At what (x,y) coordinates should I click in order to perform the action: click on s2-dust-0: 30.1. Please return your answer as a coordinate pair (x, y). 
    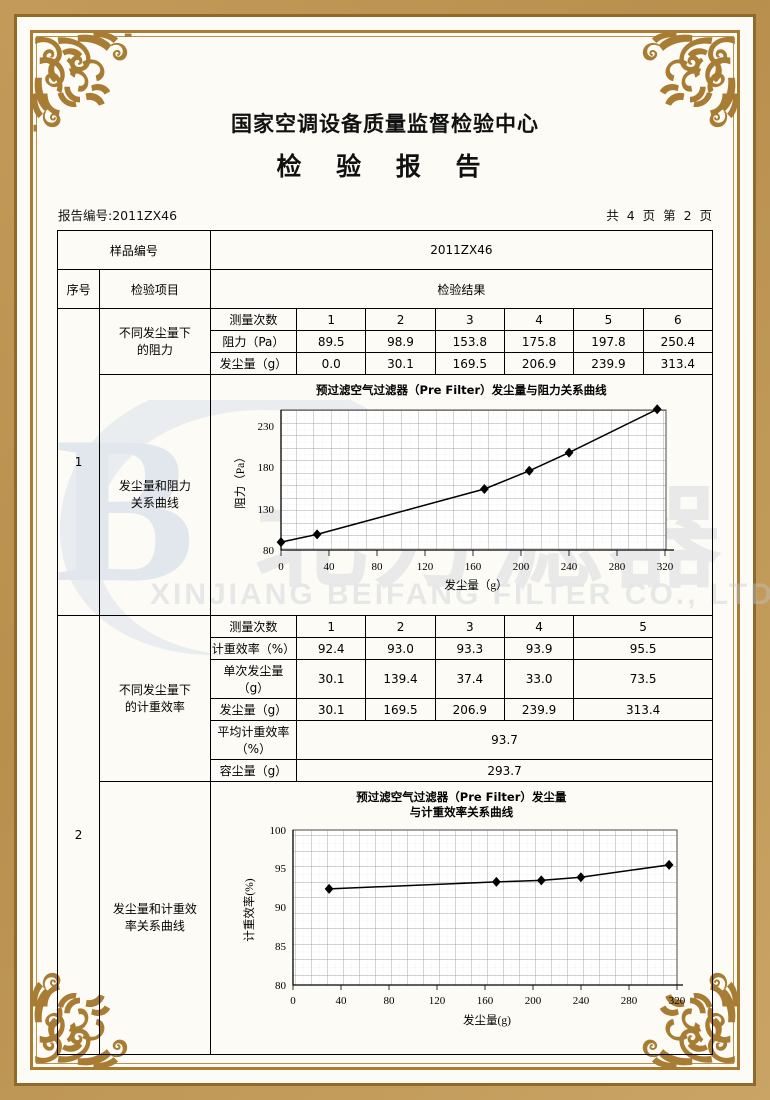
    Looking at the image, I should click on (331, 709).